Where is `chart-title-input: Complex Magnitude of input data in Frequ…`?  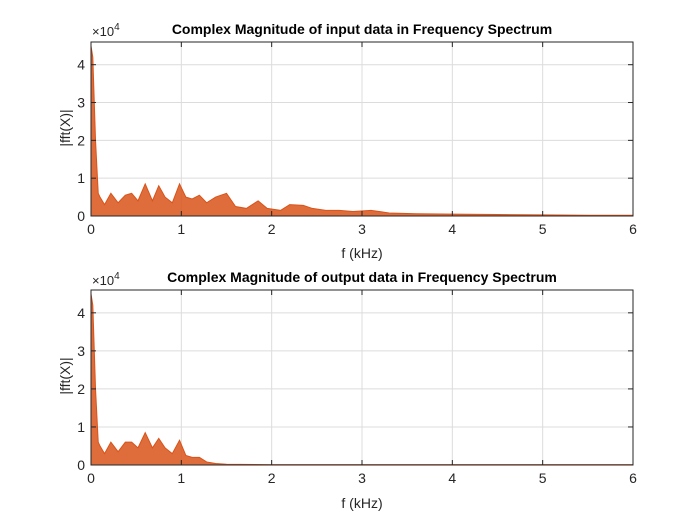
chart-title-input: Complex Magnitude of input data in Frequ… is located at coordinates (362, 29).